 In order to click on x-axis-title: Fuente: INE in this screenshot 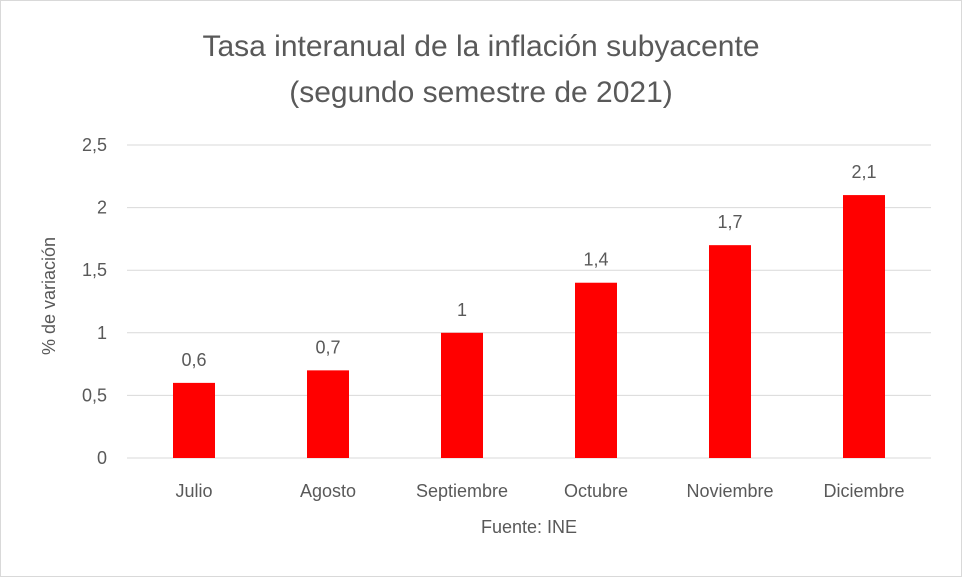, I will do `click(529, 527)`.